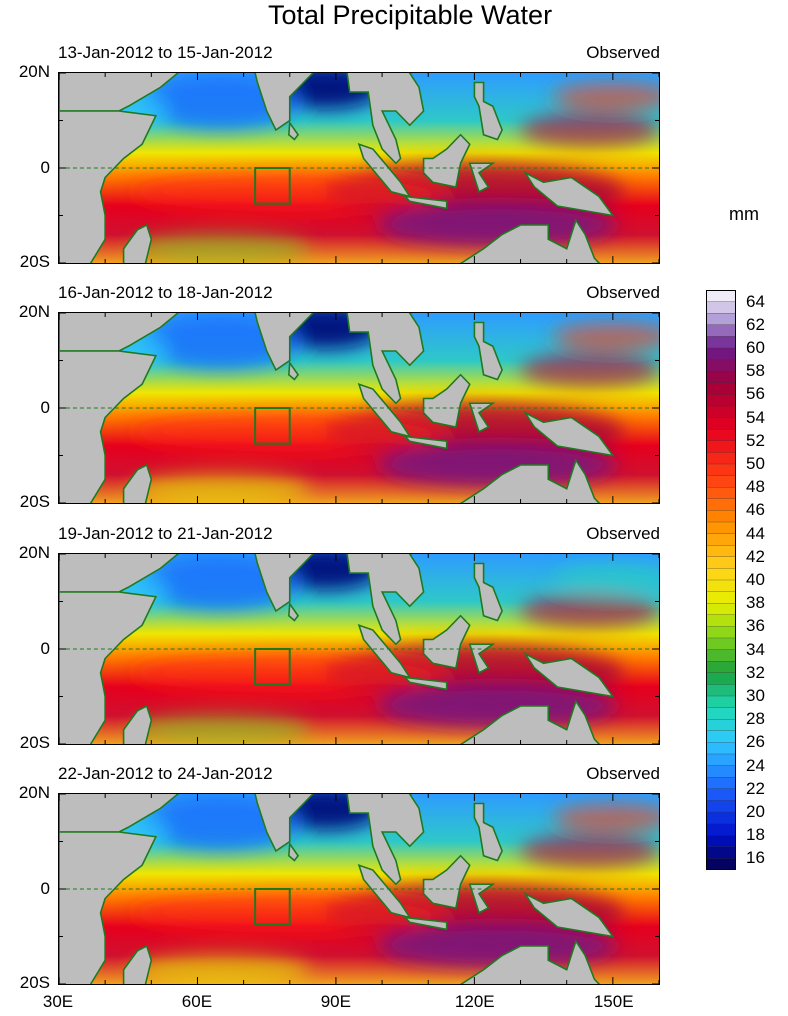 This screenshot has width=788, height=1016. I want to click on colorbar-tick-label: 26, so click(755, 742).